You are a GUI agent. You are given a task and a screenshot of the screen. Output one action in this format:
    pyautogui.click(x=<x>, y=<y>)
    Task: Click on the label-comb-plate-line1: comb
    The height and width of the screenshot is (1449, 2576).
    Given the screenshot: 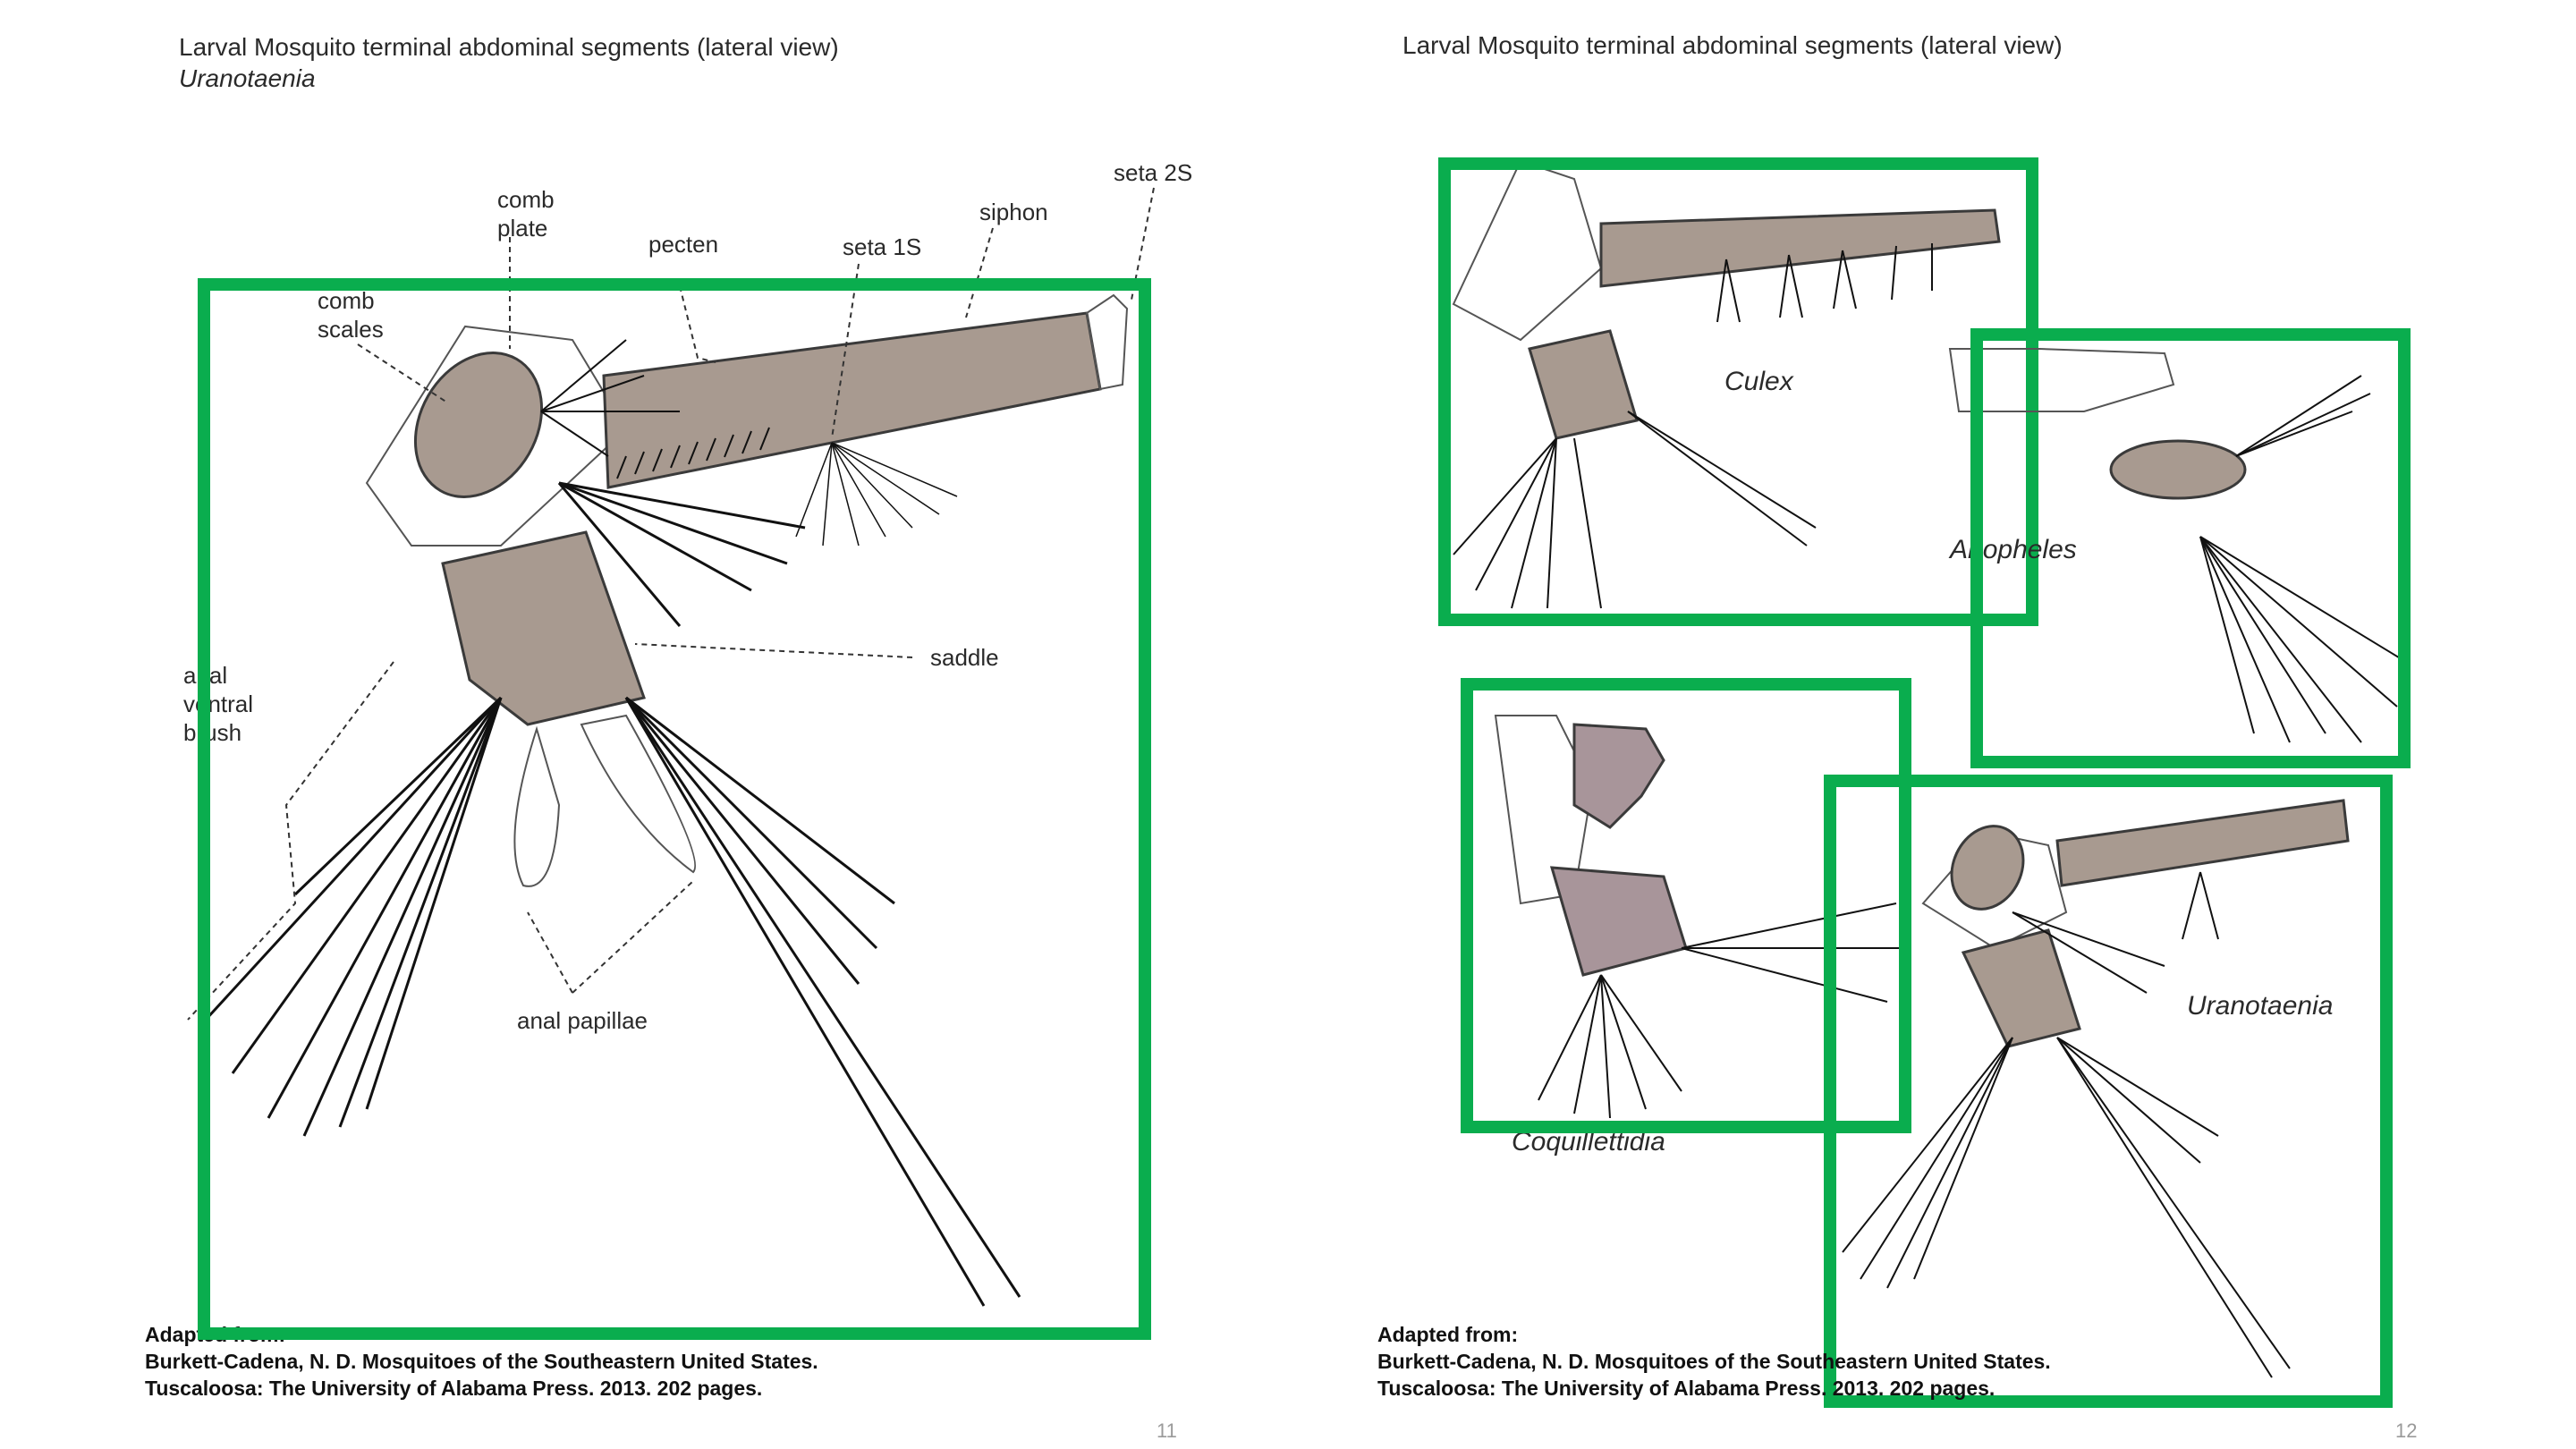 What is the action you would take?
    pyautogui.click(x=526, y=199)
    